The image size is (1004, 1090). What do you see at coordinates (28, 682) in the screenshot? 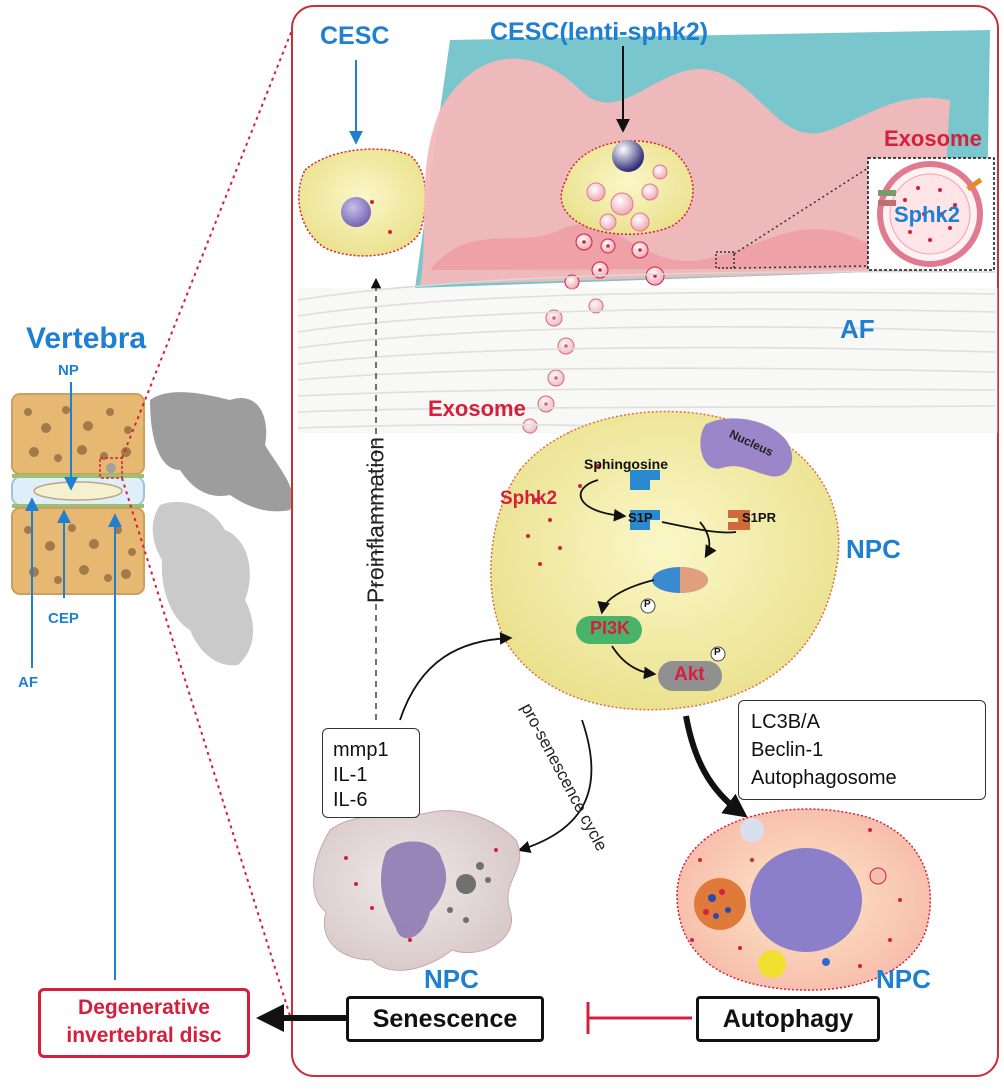
I see `af-left-label: AF` at bounding box center [28, 682].